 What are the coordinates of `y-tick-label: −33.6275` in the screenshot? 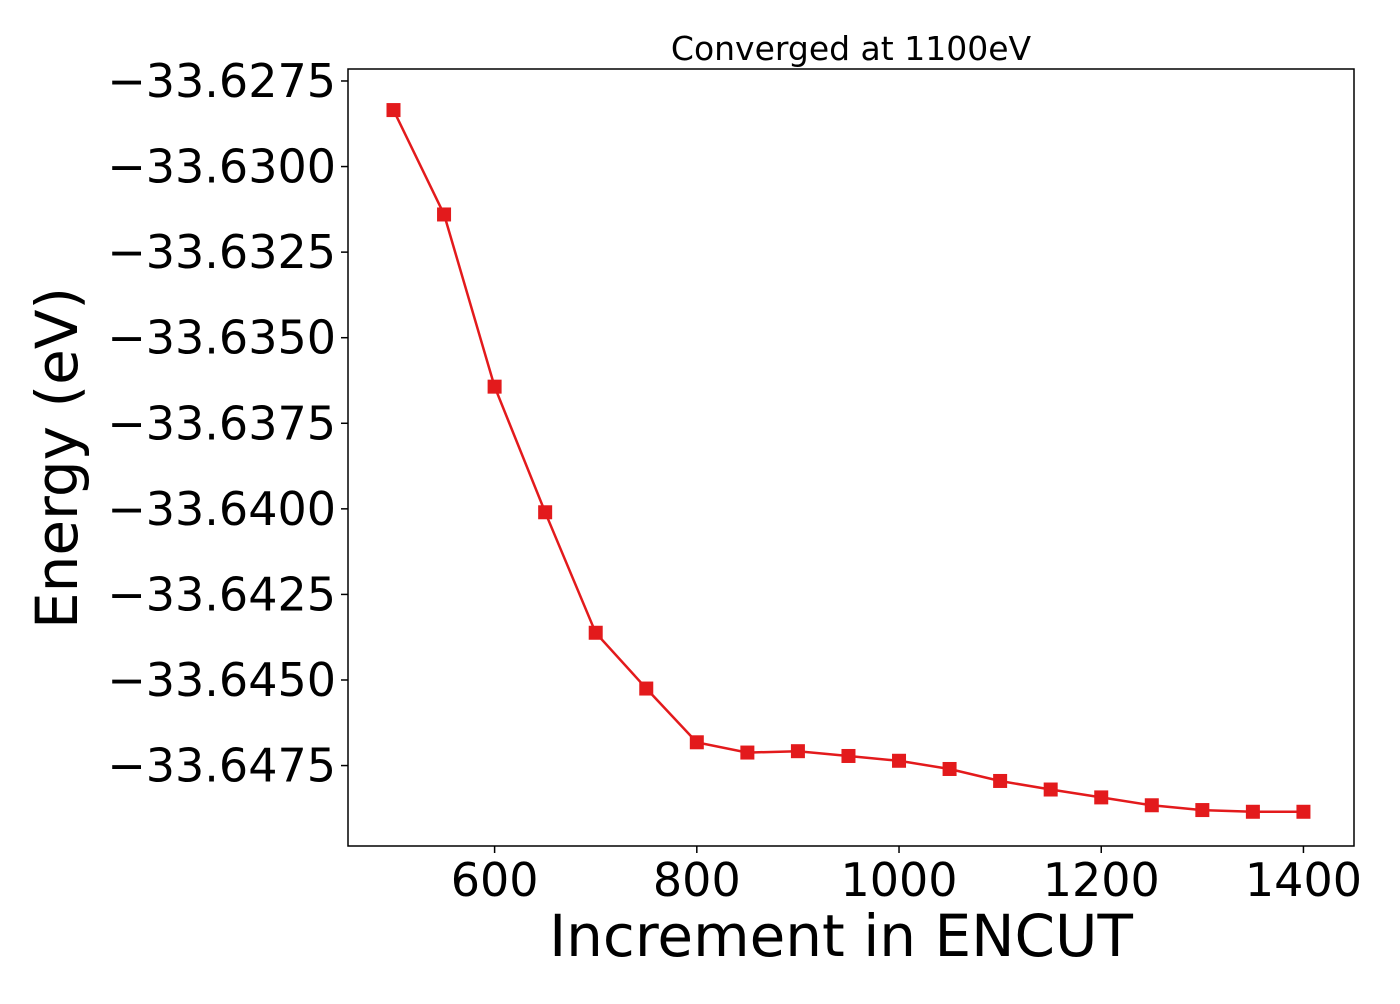 It's located at (221, 81).